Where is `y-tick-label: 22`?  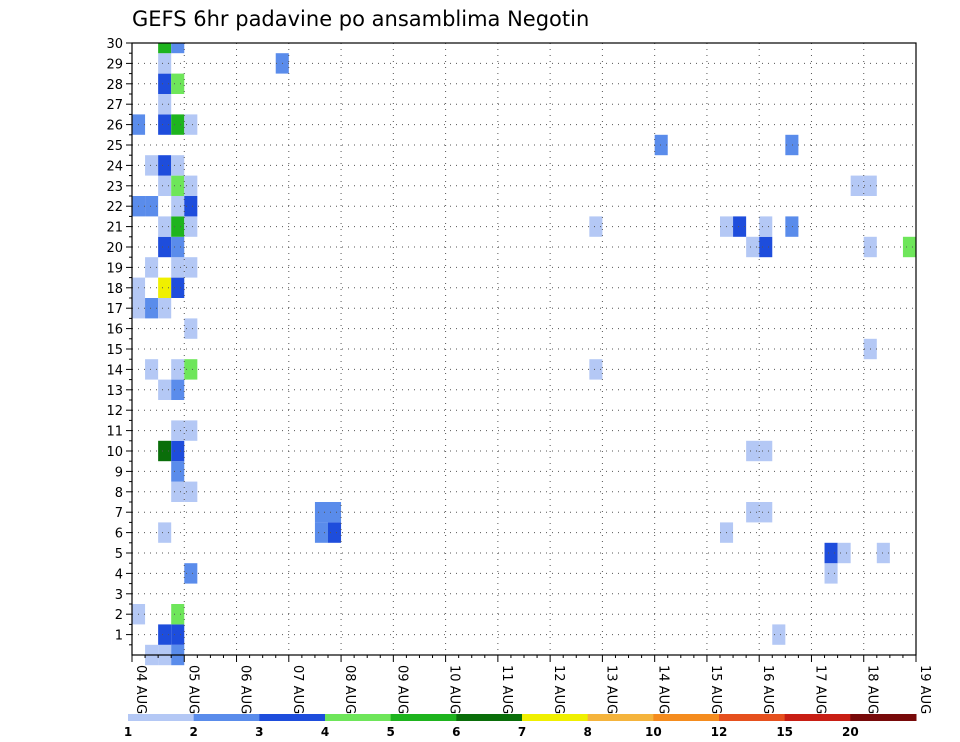 y-tick-label: 22 is located at coordinates (114, 207).